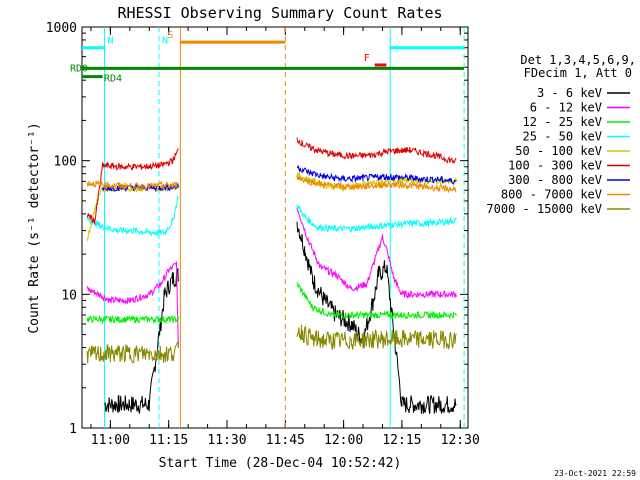 The height and width of the screenshot is (480, 640). I want to click on x-tick-label: 11:00, so click(110, 440).